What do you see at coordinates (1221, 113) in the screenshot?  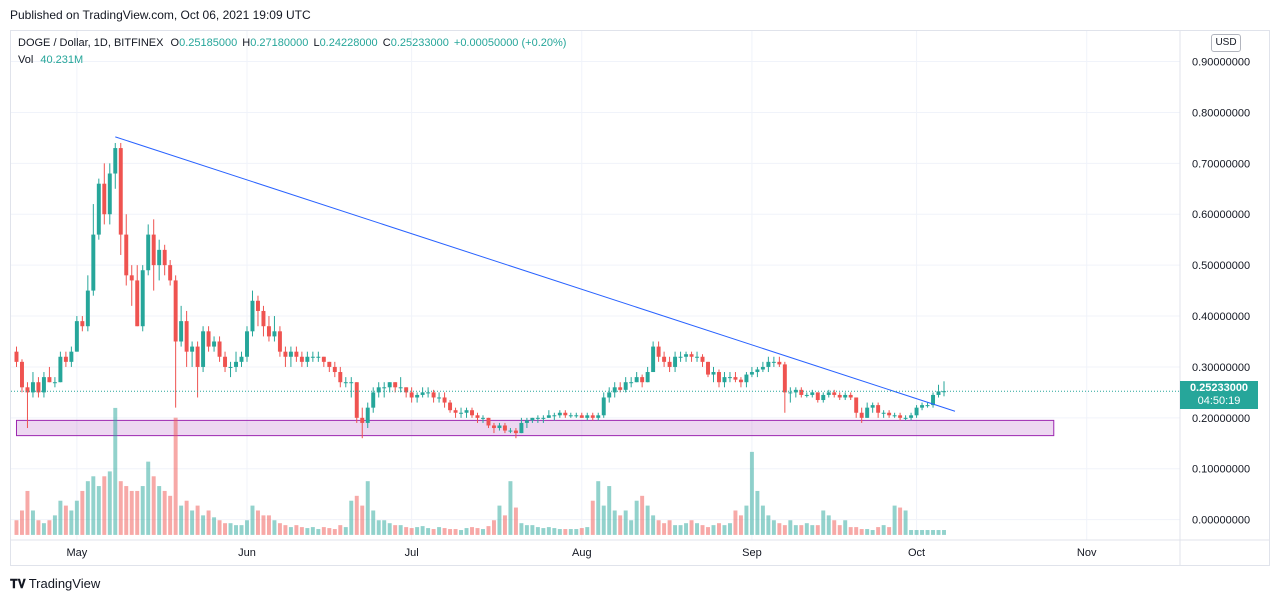 I see `y-tick-label: 0.80000000` at bounding box center [1221, 113].